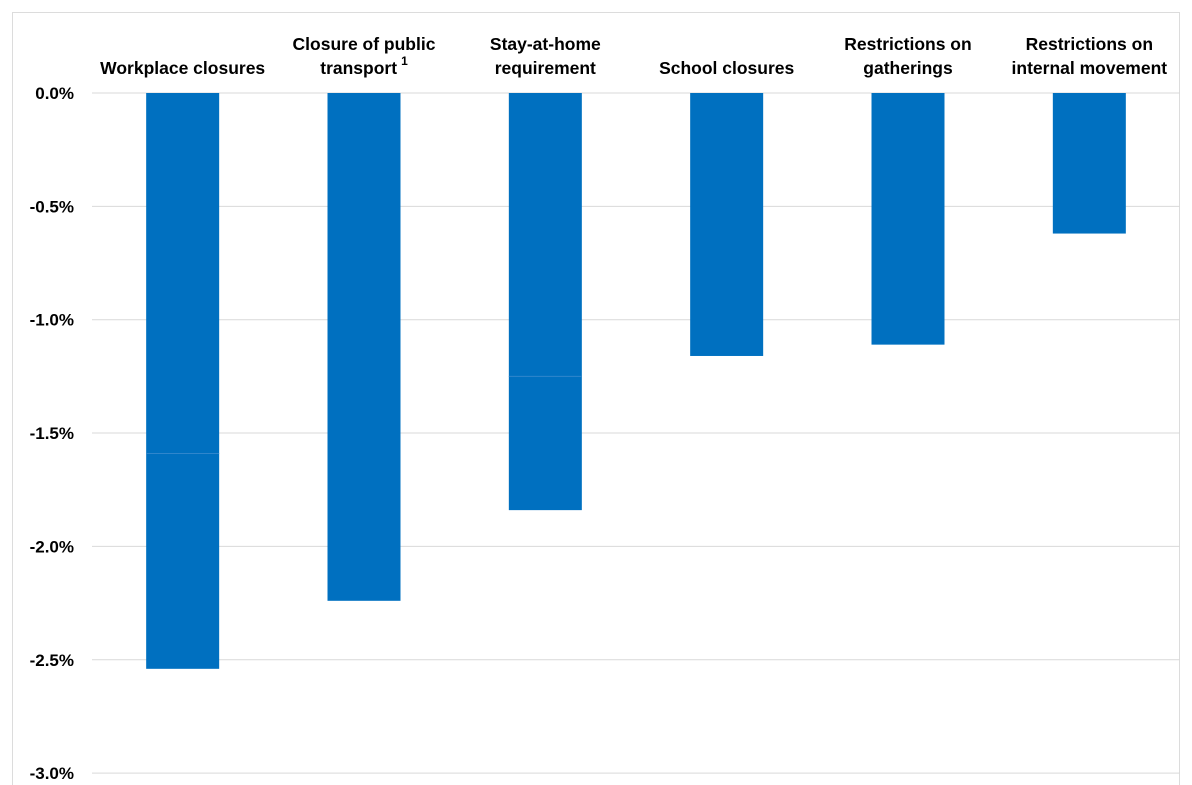 The height and width of the screenshot is (785, 1192). Describe the element at coordinates (364, 44) in the screenshot. I see `category-label: Closure of public` at that location.